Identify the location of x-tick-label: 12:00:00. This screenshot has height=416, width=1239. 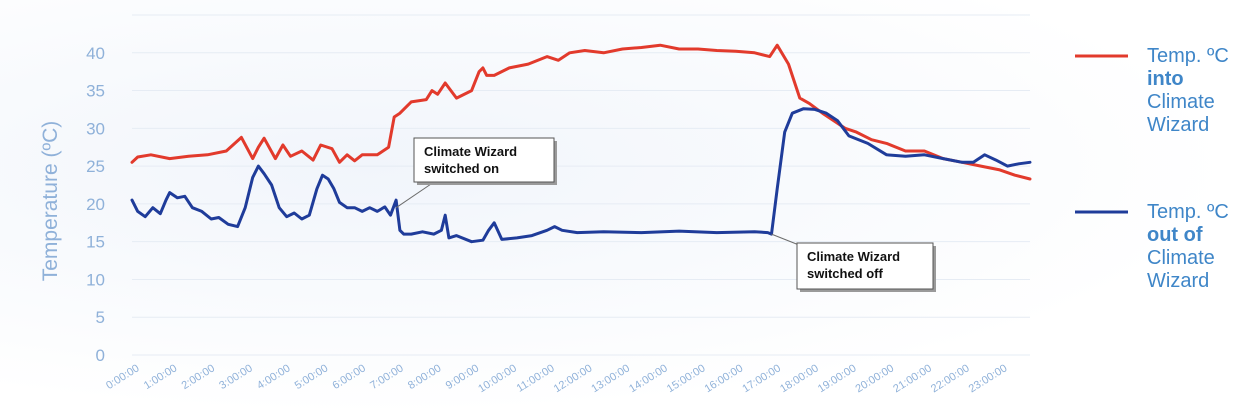
(573, 378).